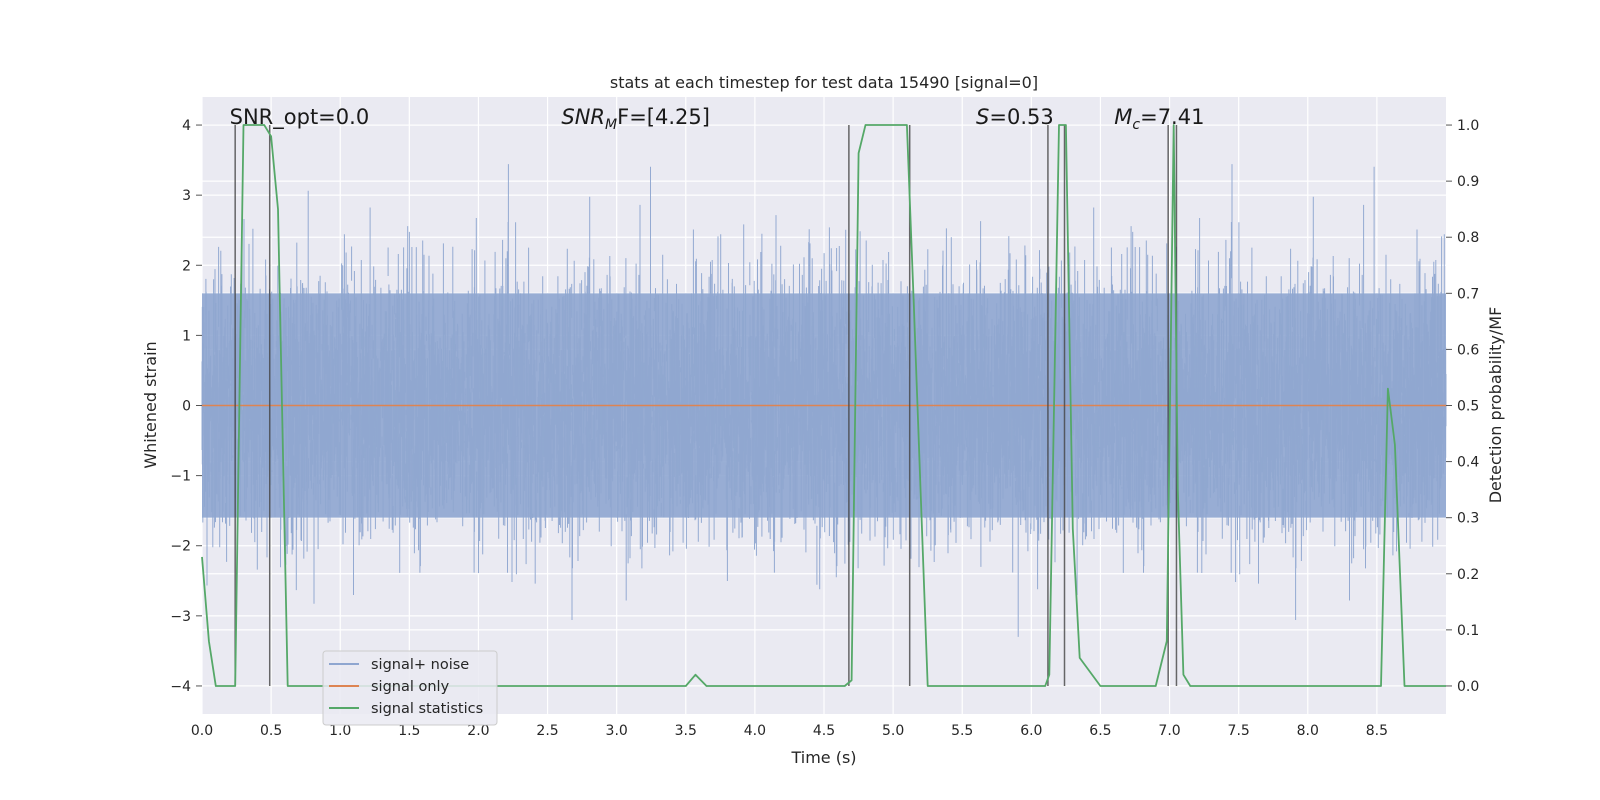  What do you see at coordinates (1021, 117) in the screenshot?
I see `annotation-value: =0.53` at bounding box center [1021, 117].